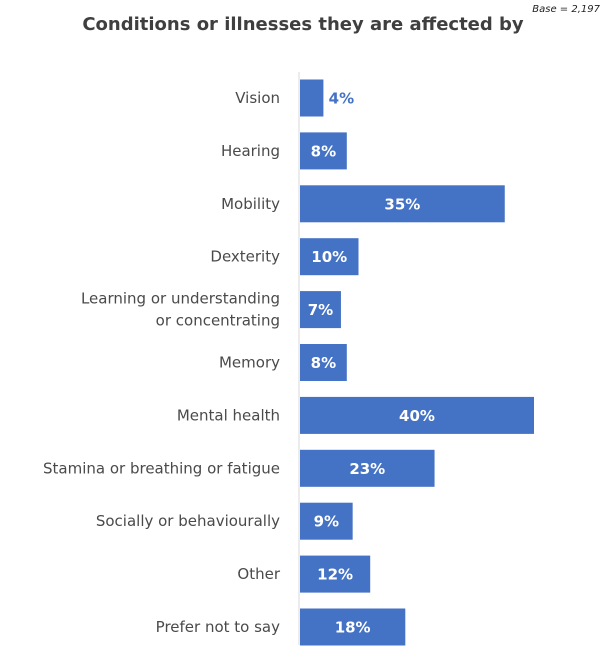 The height and width of the screenshot is (647, 606). What do you see at coordinates (228, 415) in the screenshot?
I see `category-label: Mental health` at bounding box center [228, 415].